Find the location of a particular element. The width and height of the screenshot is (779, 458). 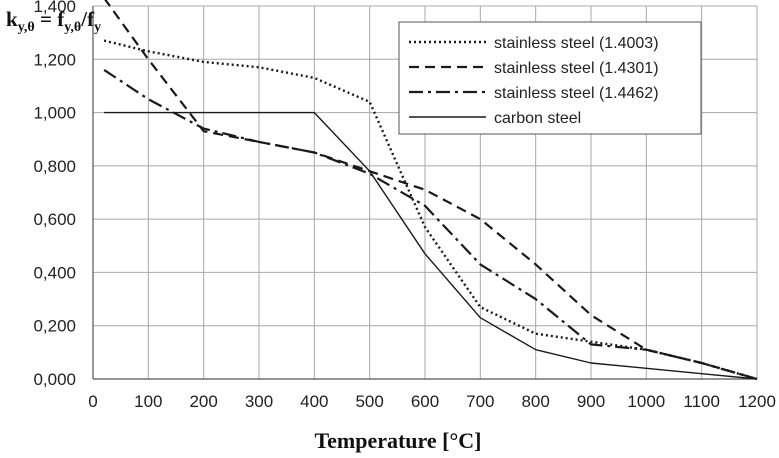

y-axis-title-eq: = is located at coordinates (46, 19).